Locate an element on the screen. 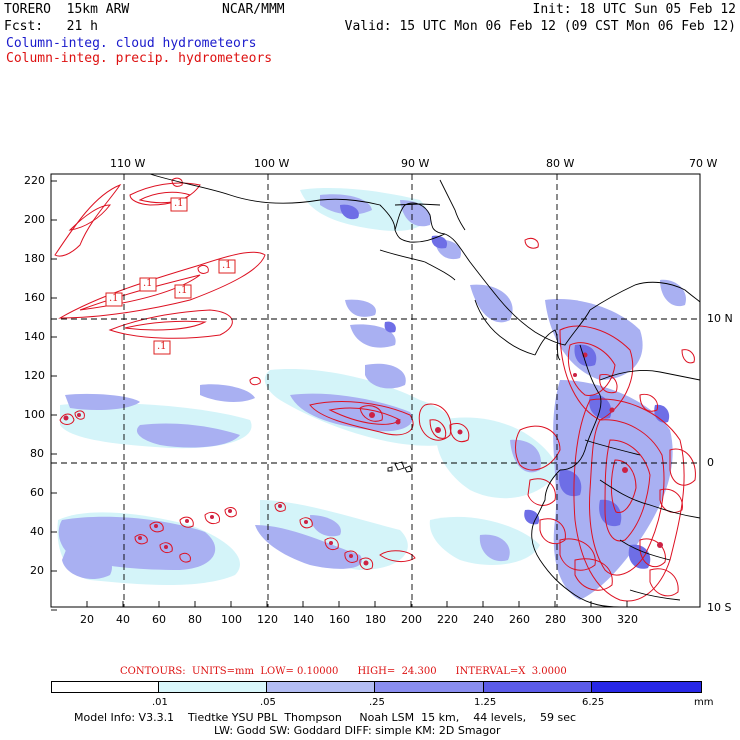 Image resolution: width=740 pixels, height=740 pixels. colorbar-tick: .25 is located at coordinates (377, 702).